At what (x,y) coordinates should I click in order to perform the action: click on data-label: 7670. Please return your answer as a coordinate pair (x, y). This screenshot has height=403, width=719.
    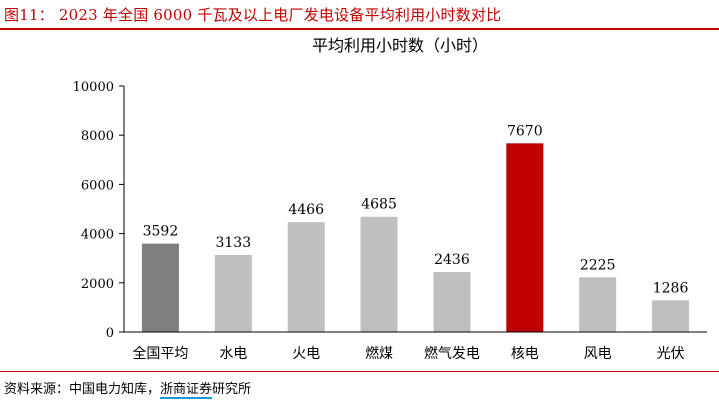
    Looking at the image, I should click on (525, 131).